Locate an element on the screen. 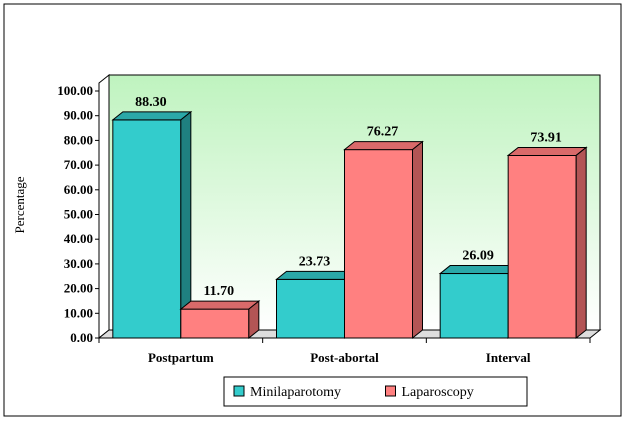 Image resolution: width=626 pixels, height=427 pixels. y-tick-label: 90.00 is located at coordinates (78, 115).